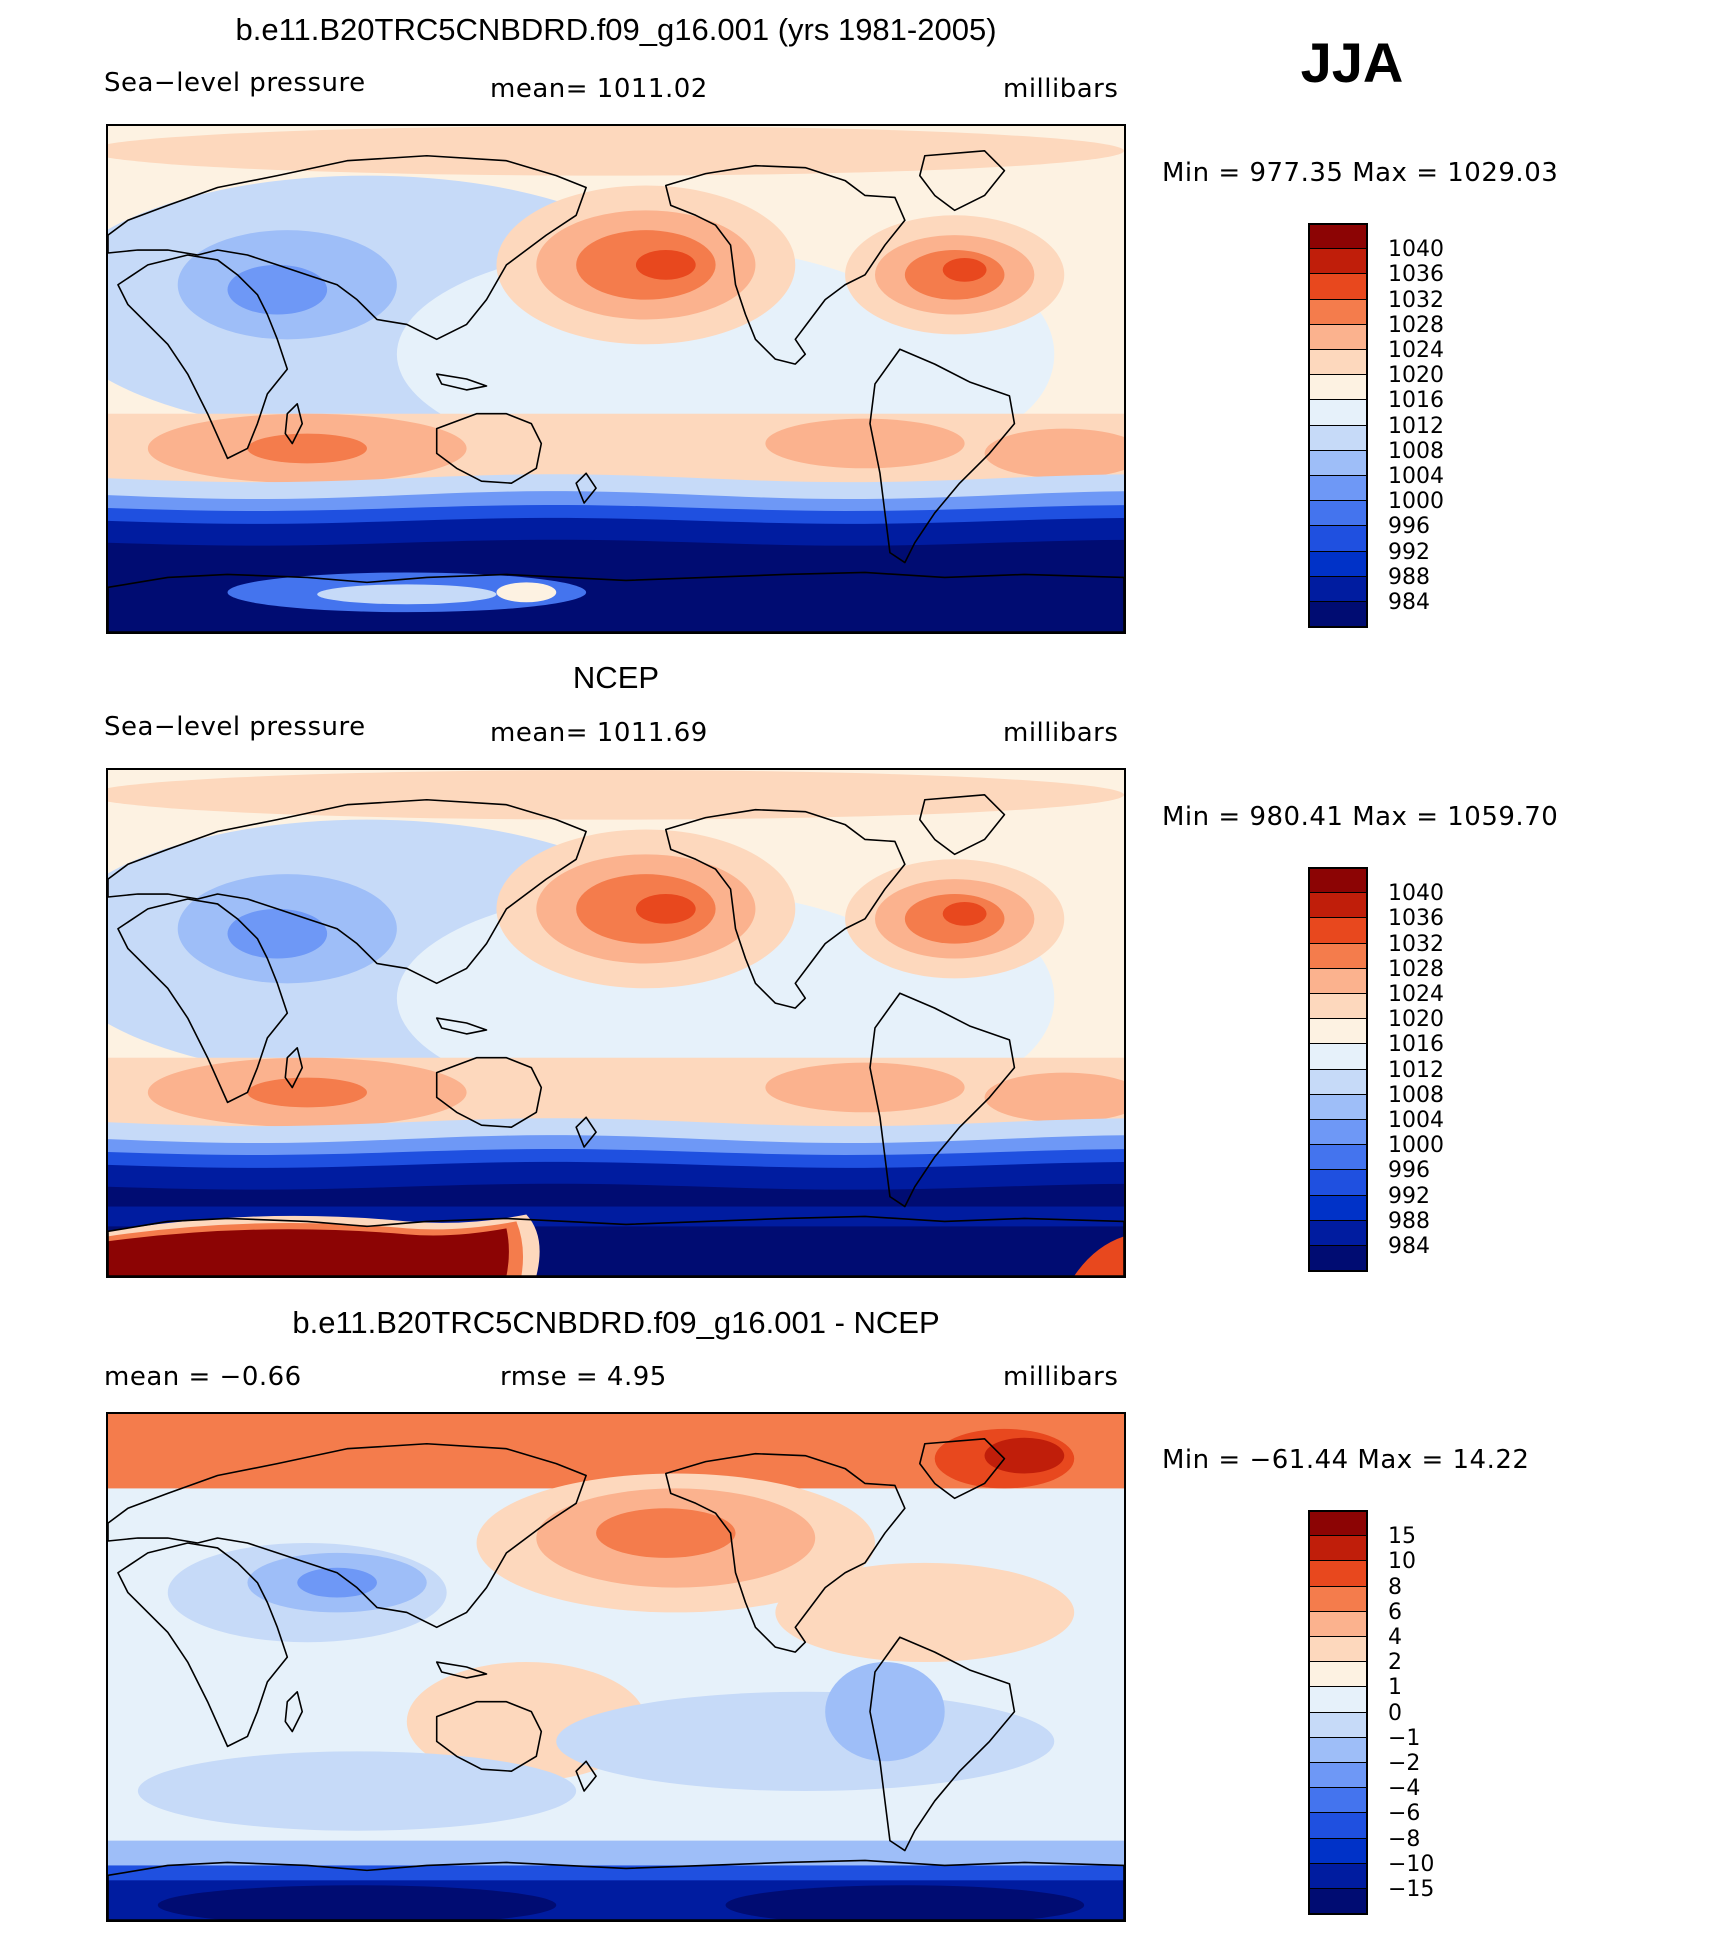 This screenshot has width=1710, height=1953. Describe the element at coordinates (1416, 1070) in the screenshot. I see `colorbar-label: 1012` at that location.